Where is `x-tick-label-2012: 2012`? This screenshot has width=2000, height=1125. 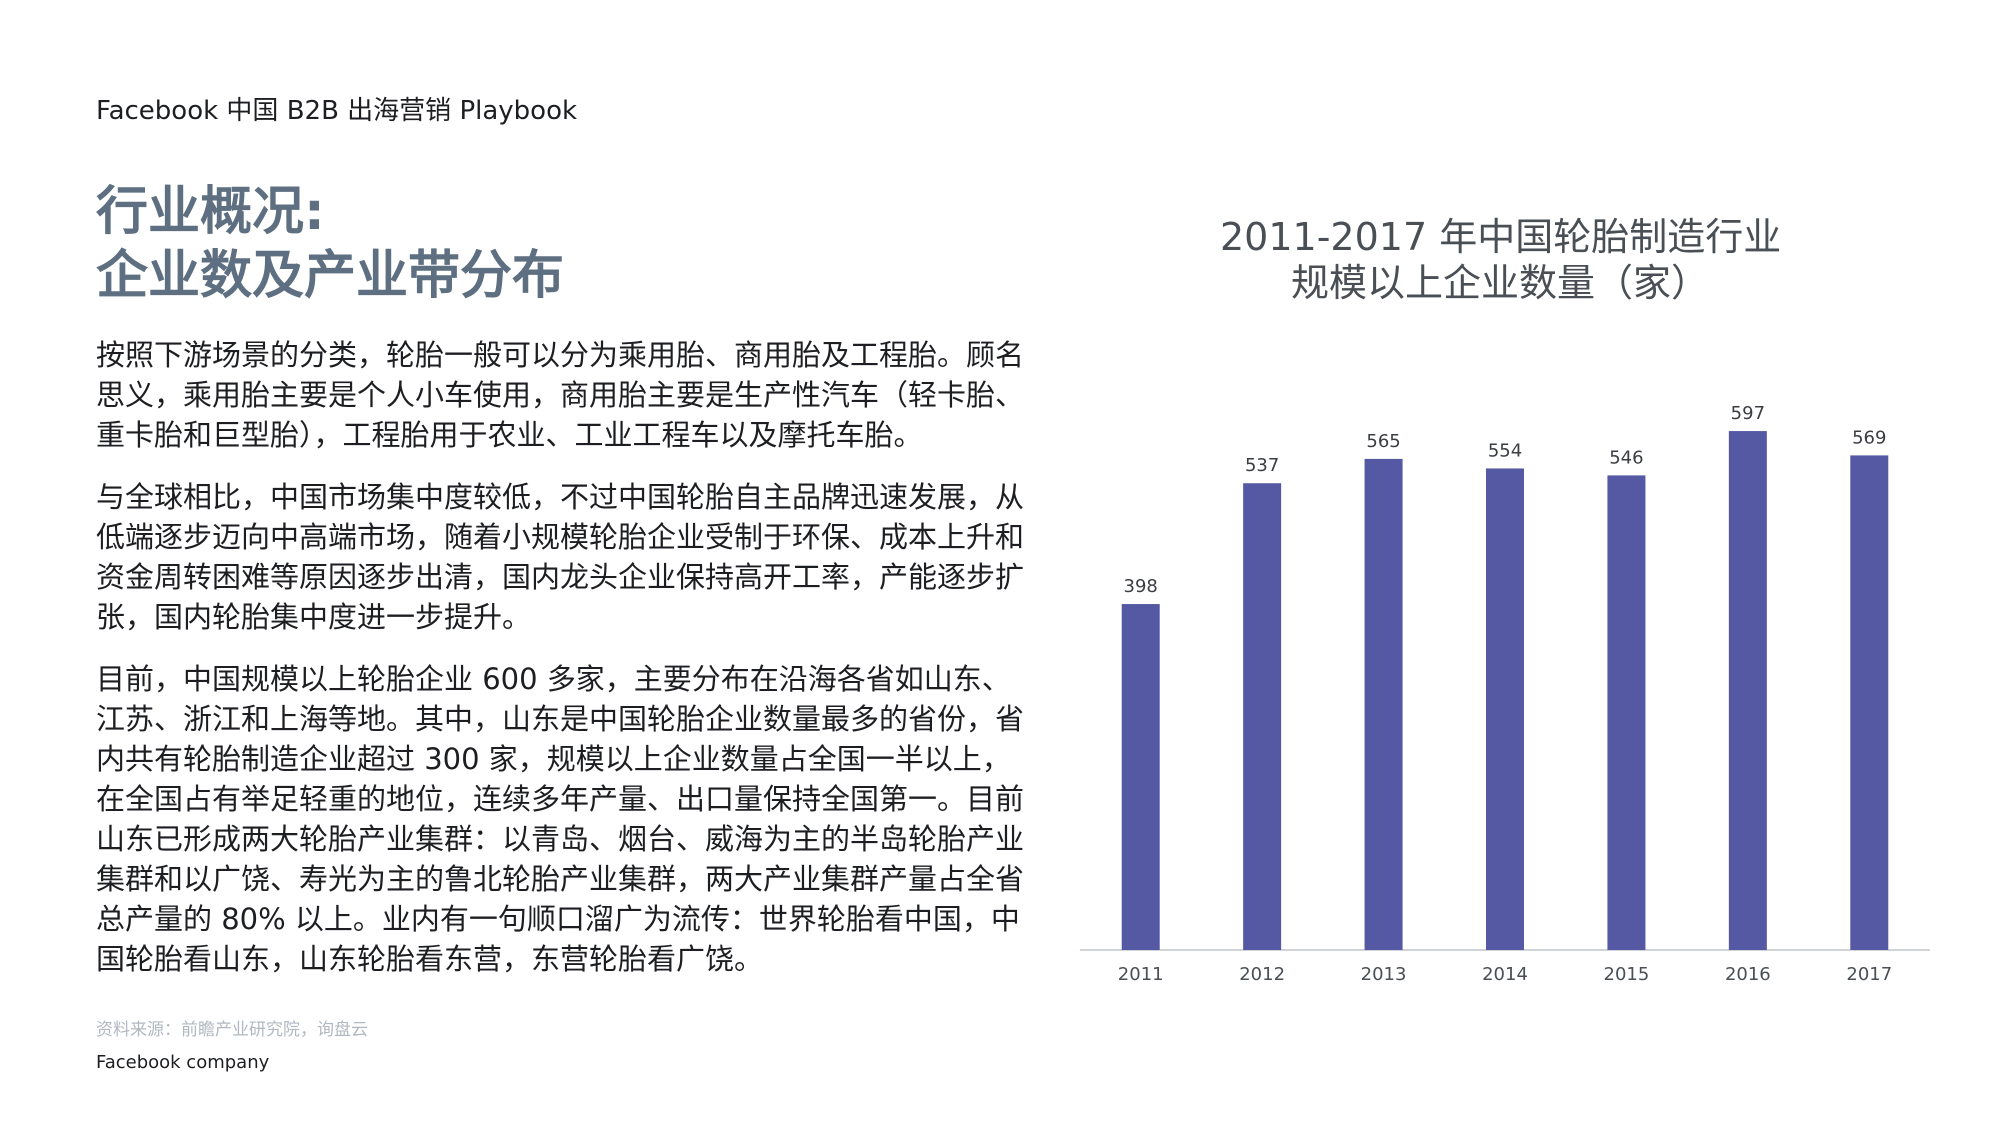
x-tick-label-2012: 2012 is located at coordinates (1262, 974).